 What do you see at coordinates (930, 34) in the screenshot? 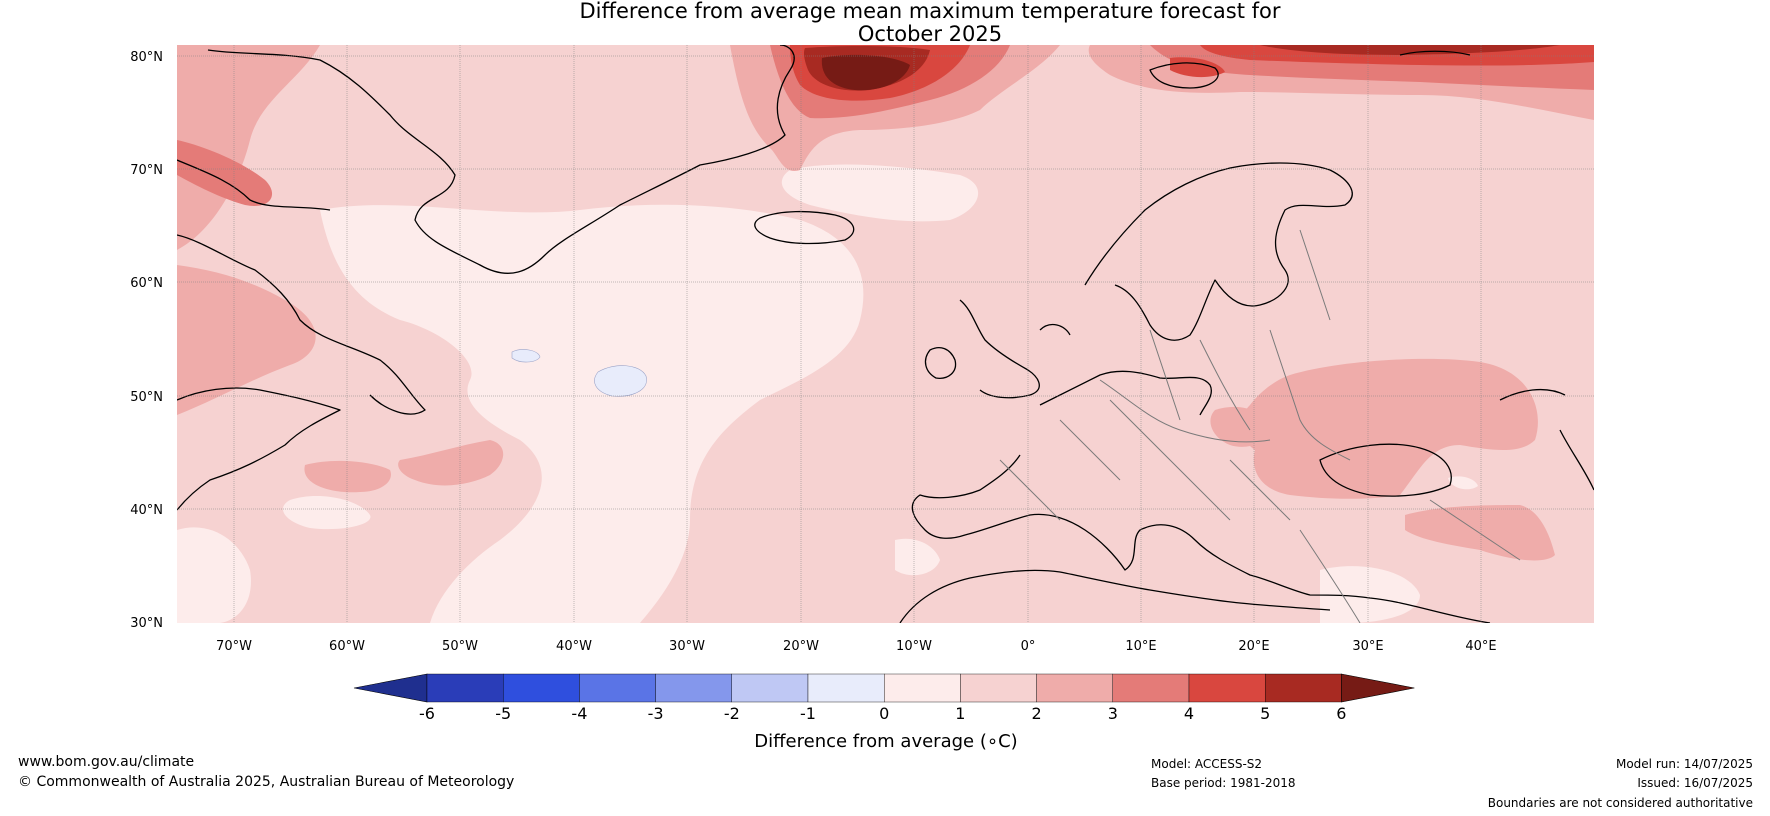
I see `title-line-2: October 2025` at bounding box center [930, 34].